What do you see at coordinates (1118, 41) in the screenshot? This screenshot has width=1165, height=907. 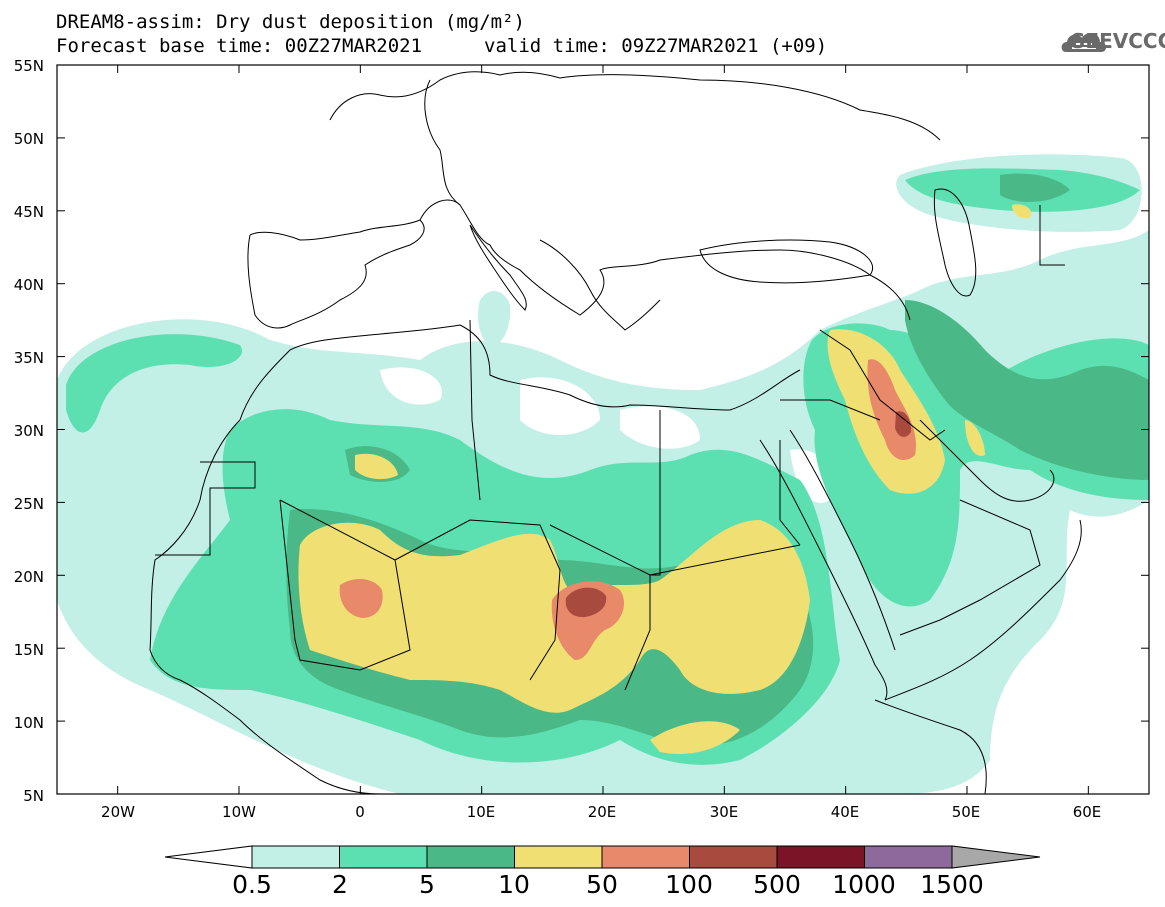 I see `logo-text: SEEVCCC` at bounding box center [1118, 41].